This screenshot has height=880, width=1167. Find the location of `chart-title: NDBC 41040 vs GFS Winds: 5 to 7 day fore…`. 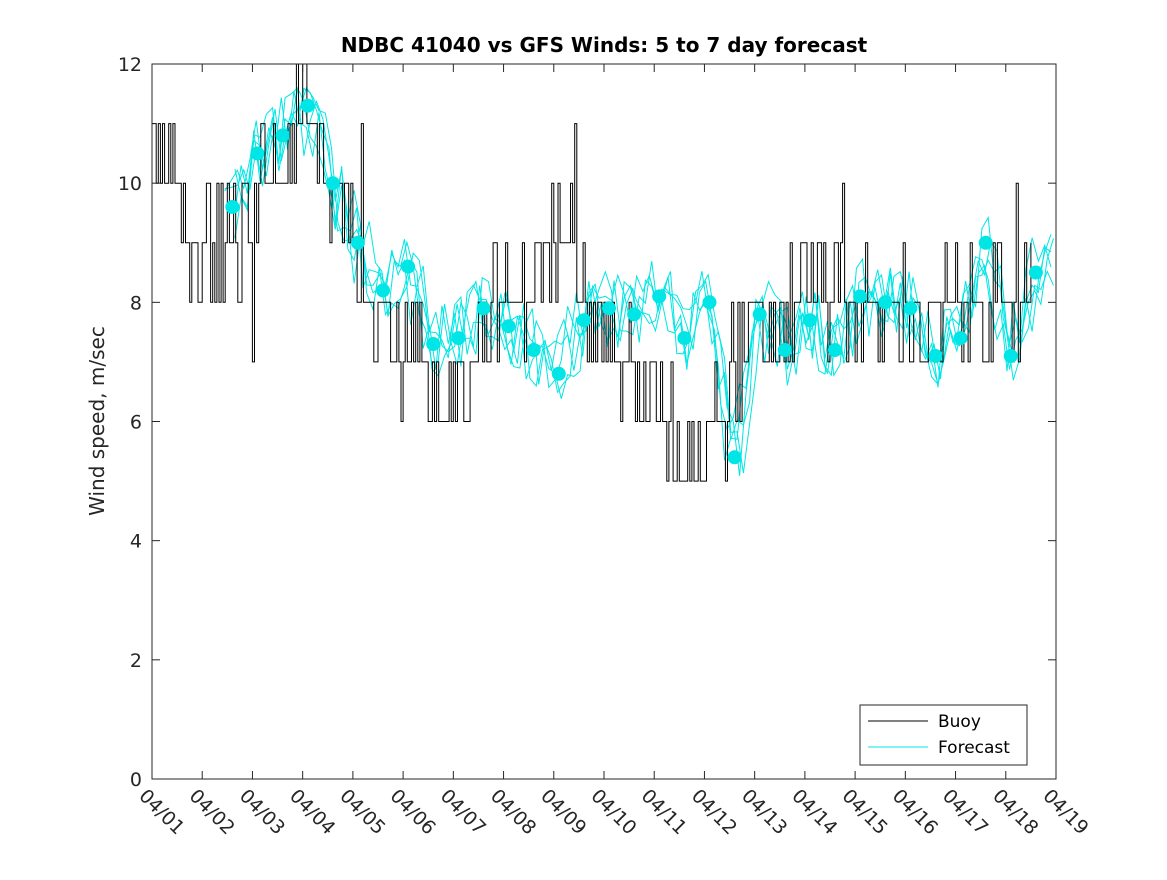

chart-title: NDBC 41040 vs GFS Winds: 5 to 7 day fore… is located at coordinates (604, 45).